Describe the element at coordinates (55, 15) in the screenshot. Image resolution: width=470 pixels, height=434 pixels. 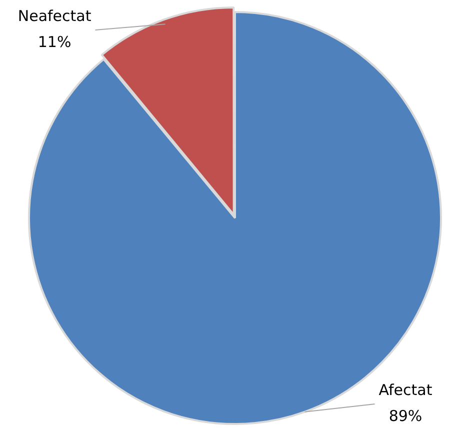
I see `slice-label: Neafectat` at that location.